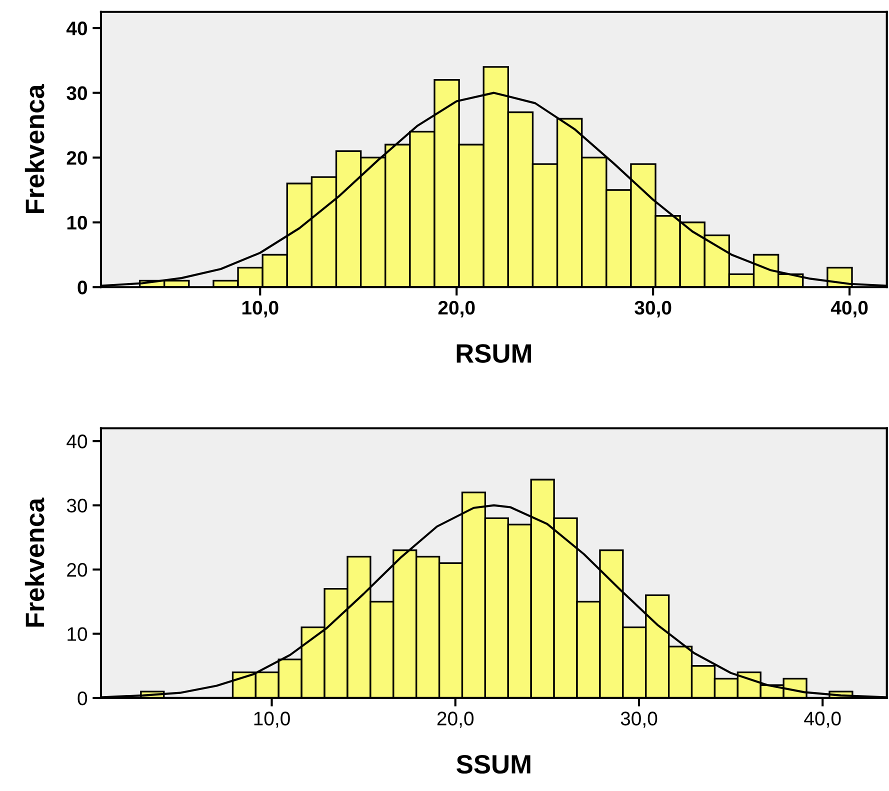 Image resolution: width=889 pixels, height=791 pixels. What do you see at coordinates (494, 353) in the screenshot?
I see `x-axis-title: RSUM` at bounding box center [494, 353].